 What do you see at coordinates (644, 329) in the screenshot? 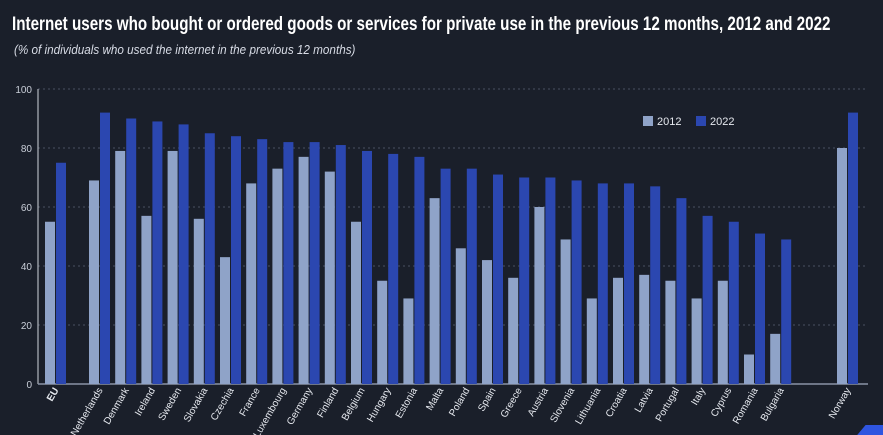
I see `bar-2012-latvia` at bounding box center [644, 329].